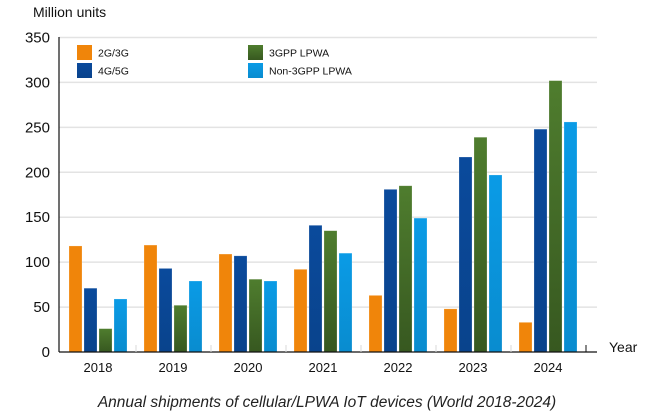  Describe the element at coordinates (180, 328) in the screenshot. I see `bar-3gpp-lpwa-2019` at that location.